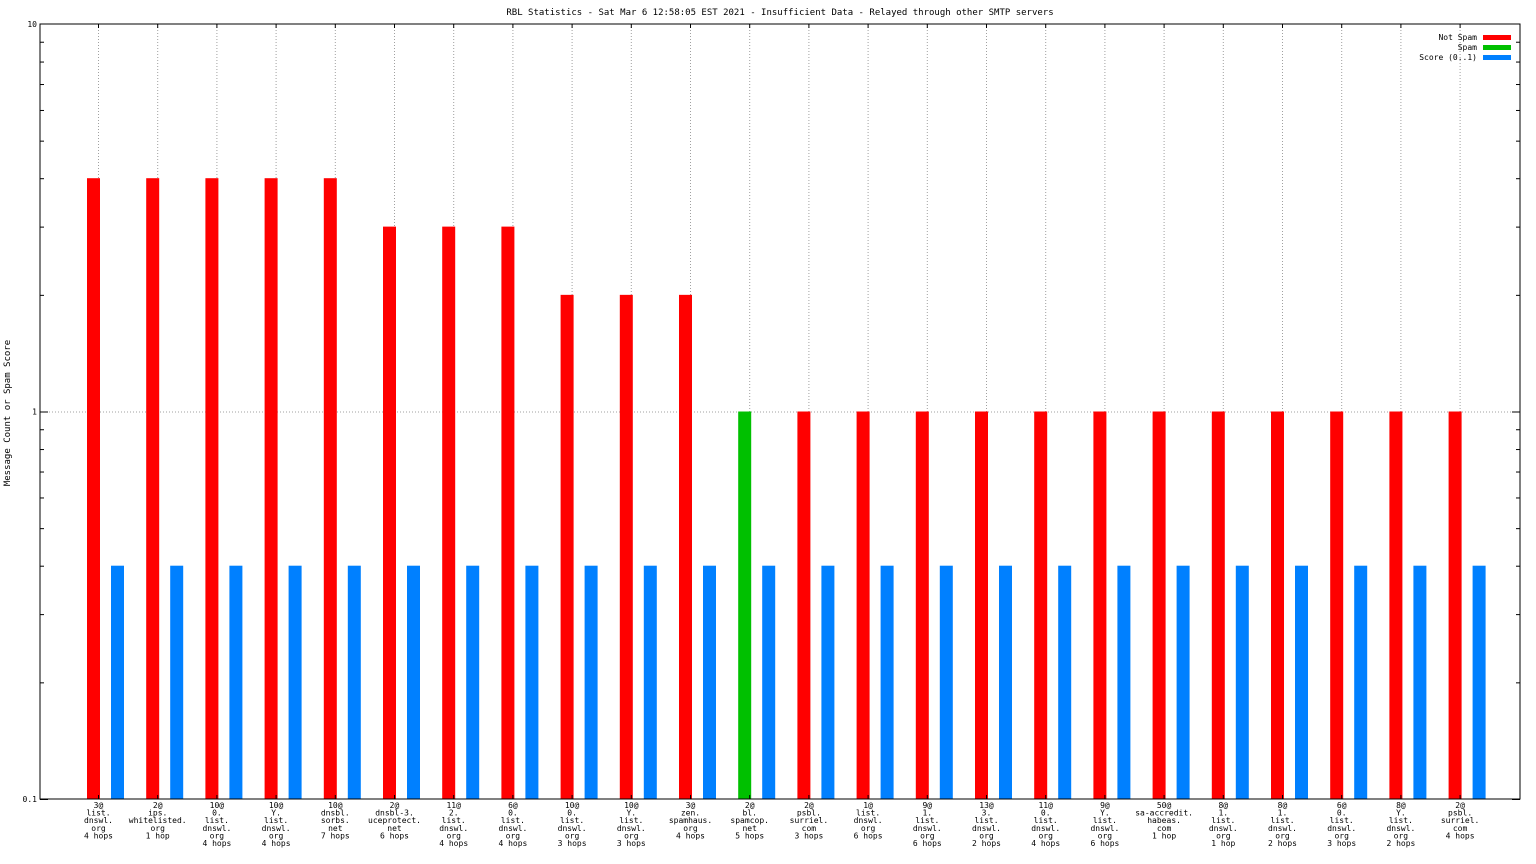 This screenshot has height=864, width=1536. What do you see at coordinates (1164, 813) in the screenshot?
I see `x-tick-label: sa-accredit.` at bounding box center [1164, 813].